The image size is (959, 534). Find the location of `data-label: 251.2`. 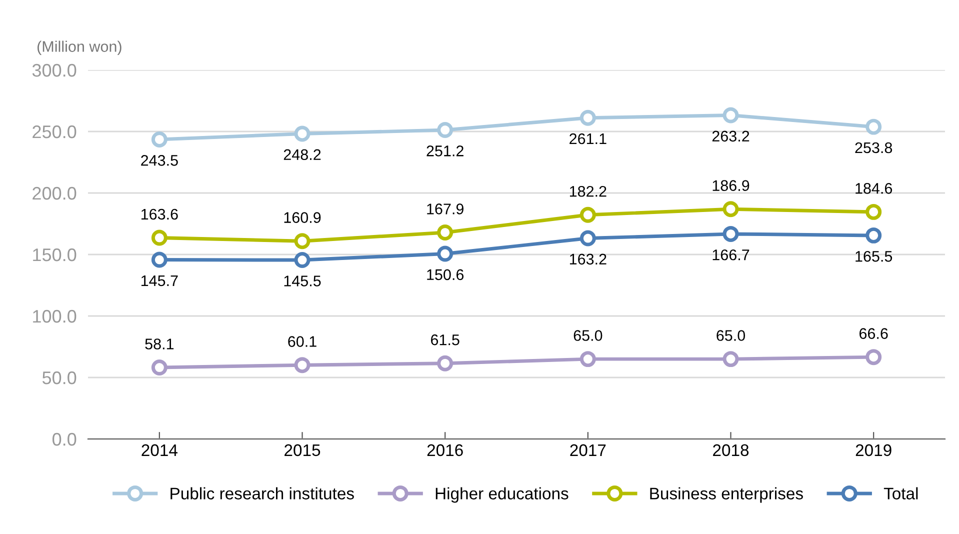

data-label: 251.2 is located at coordinates (445, 151).